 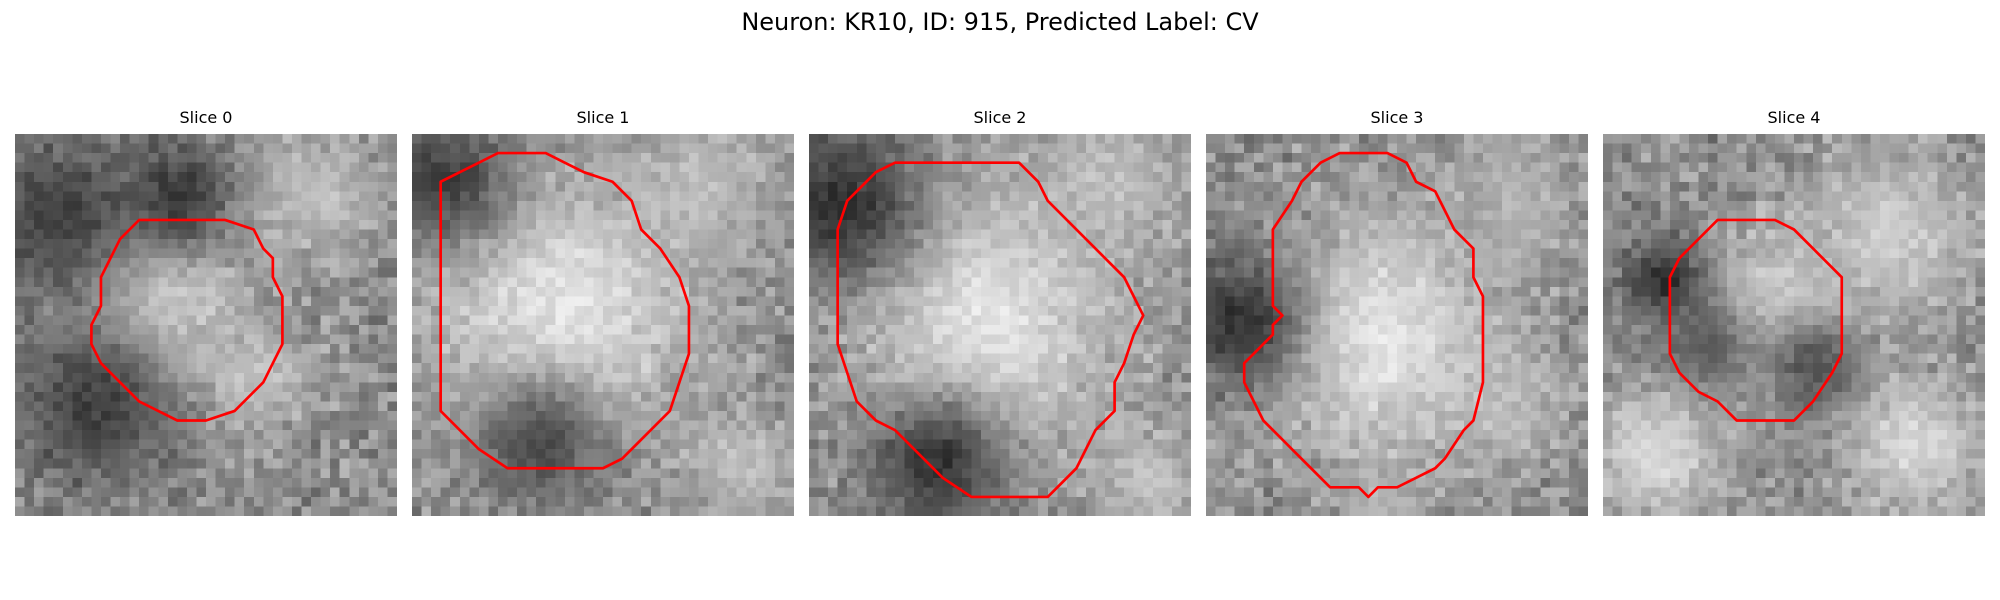 I want to click on slice-panel-3: Slice 3, so click(x=1397, y=312).